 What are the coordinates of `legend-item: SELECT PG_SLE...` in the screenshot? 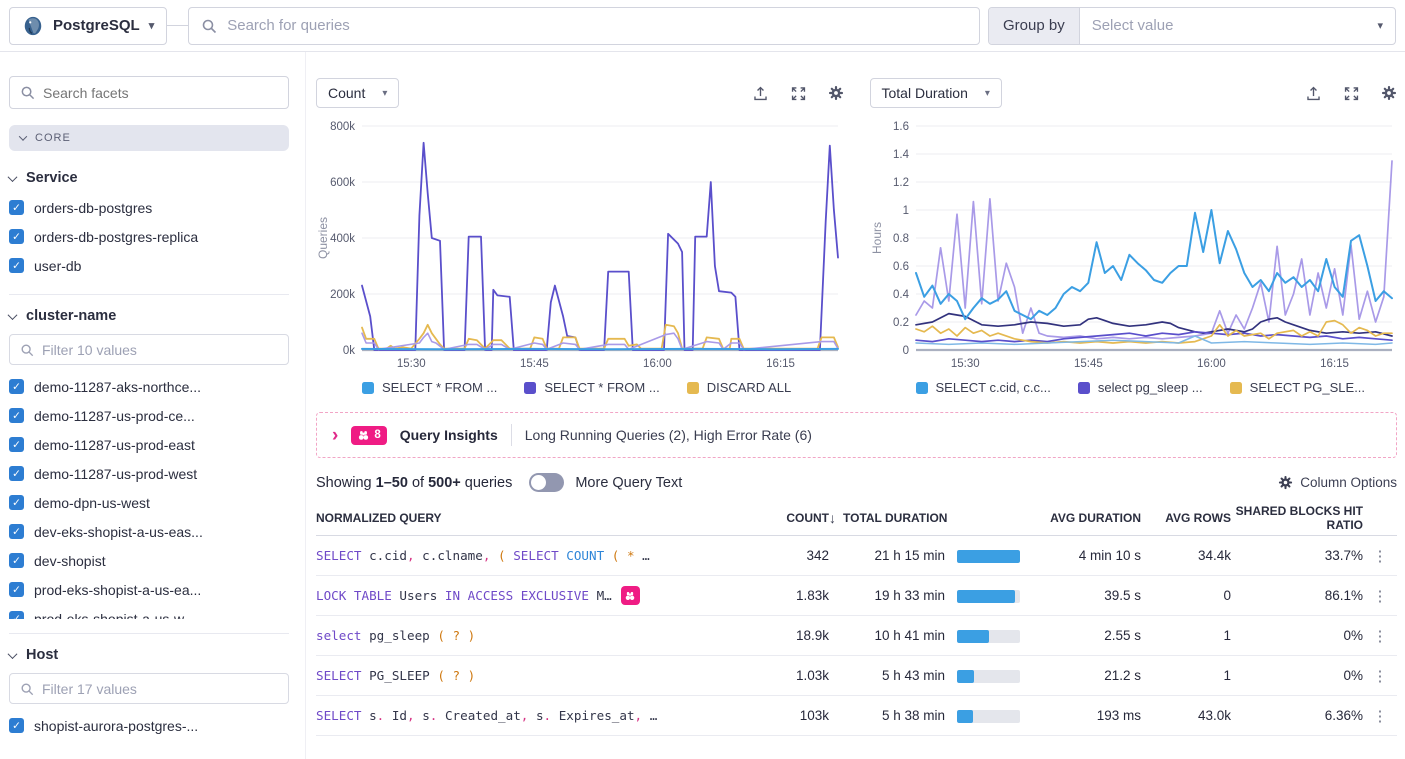 It's located at (1297, 387).